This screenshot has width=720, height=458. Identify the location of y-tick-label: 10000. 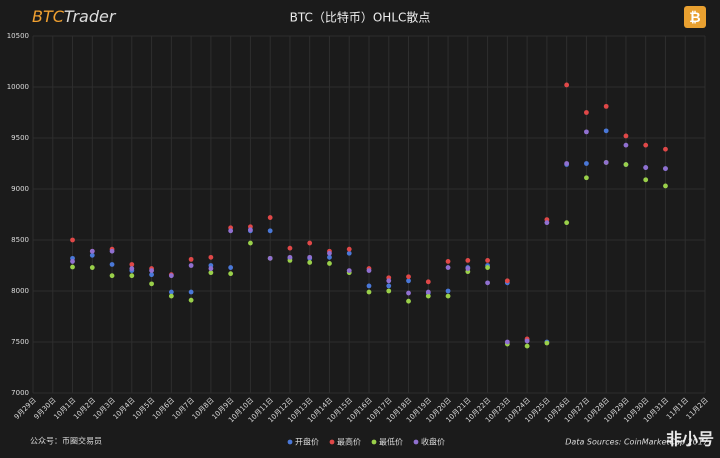
(18, 87).